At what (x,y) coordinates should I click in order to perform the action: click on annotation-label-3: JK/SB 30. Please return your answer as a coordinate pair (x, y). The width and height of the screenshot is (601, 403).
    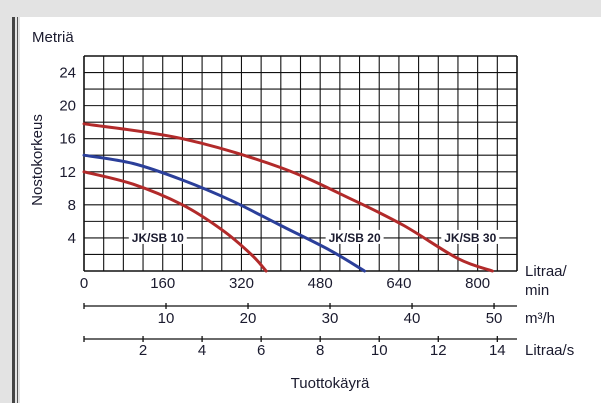
    Looking at the image, I should click on (470, 238).